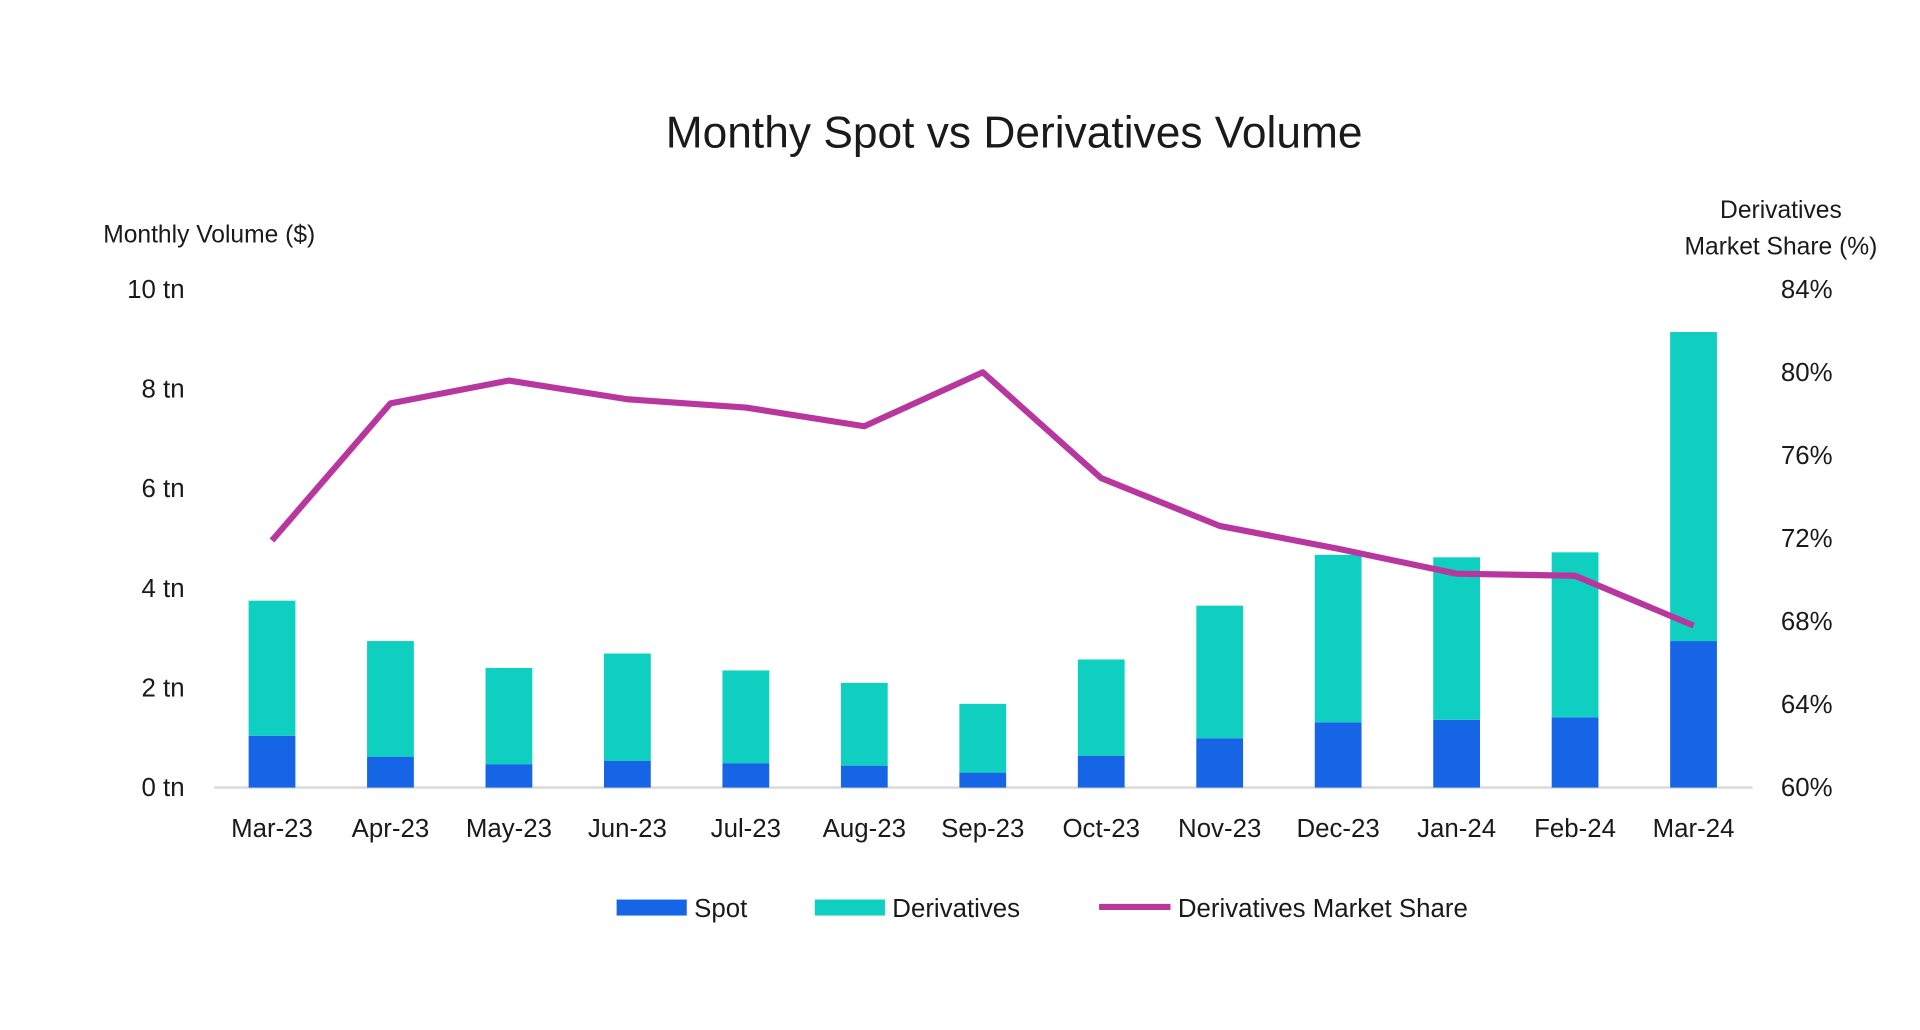  I want to click on y2-tick-label: 76%, so click(1807, 456).